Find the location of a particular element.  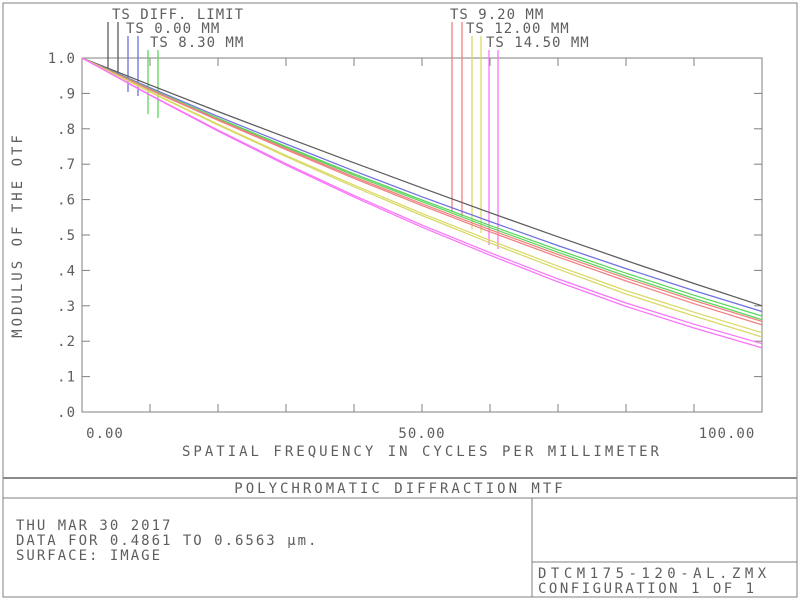

y-tick-label: .9 is located at coordinates (66, 94).